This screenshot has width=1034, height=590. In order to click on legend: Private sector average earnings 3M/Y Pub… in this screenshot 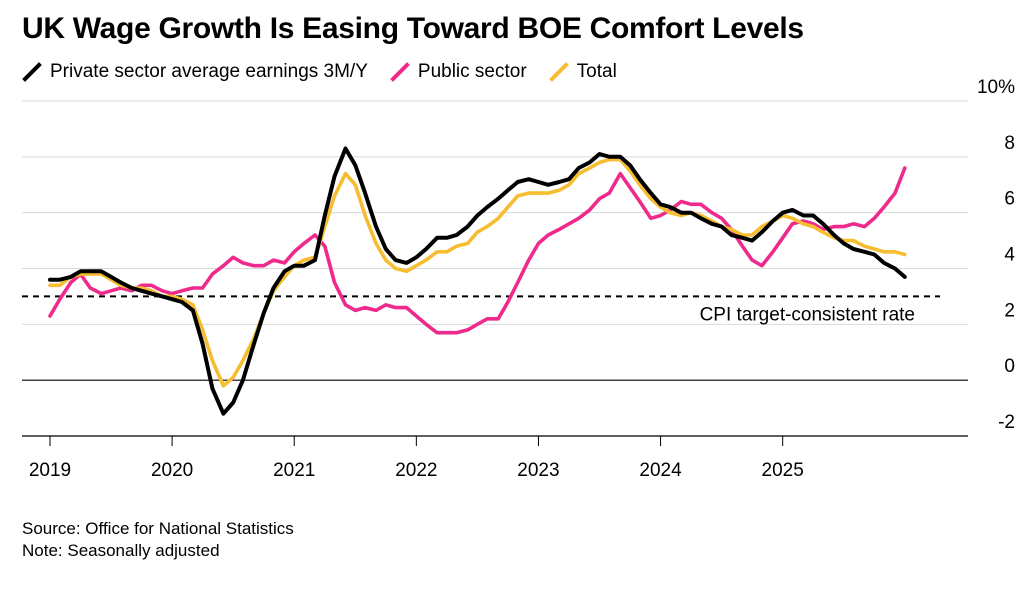, I will do `click(330, 72)`.